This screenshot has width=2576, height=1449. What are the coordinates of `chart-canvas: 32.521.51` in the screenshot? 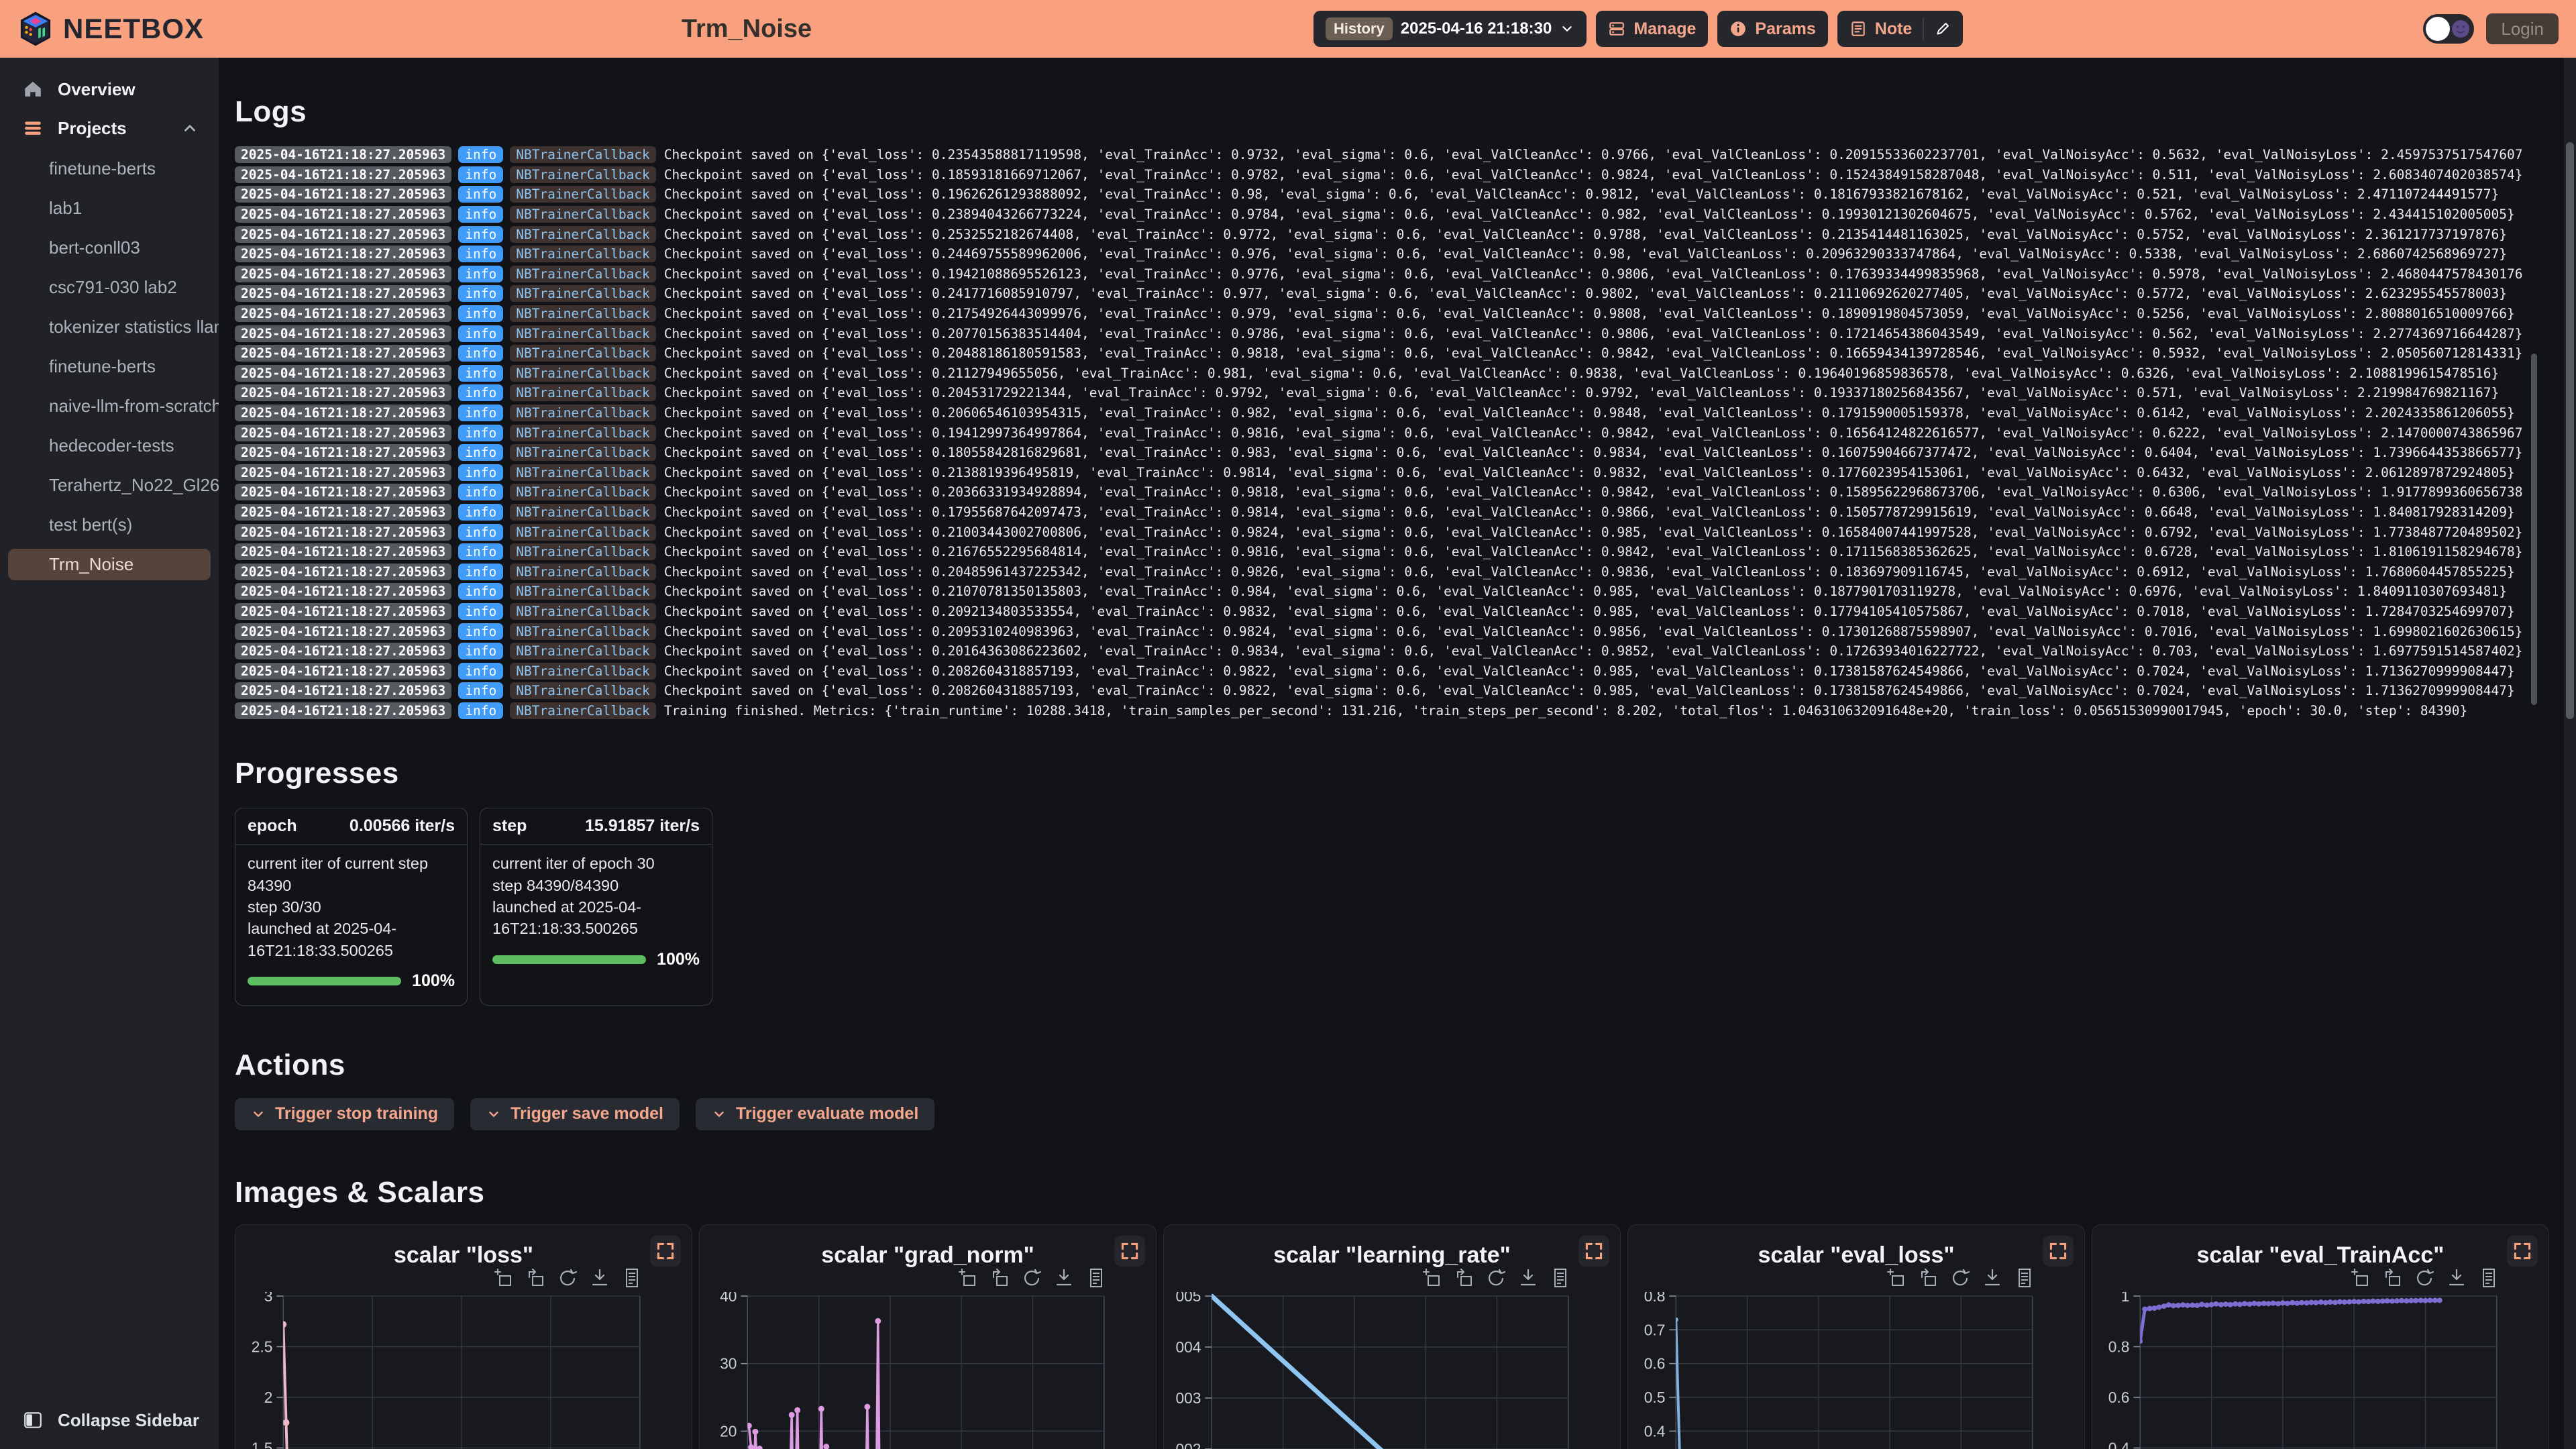 It's located at (463, 1370).